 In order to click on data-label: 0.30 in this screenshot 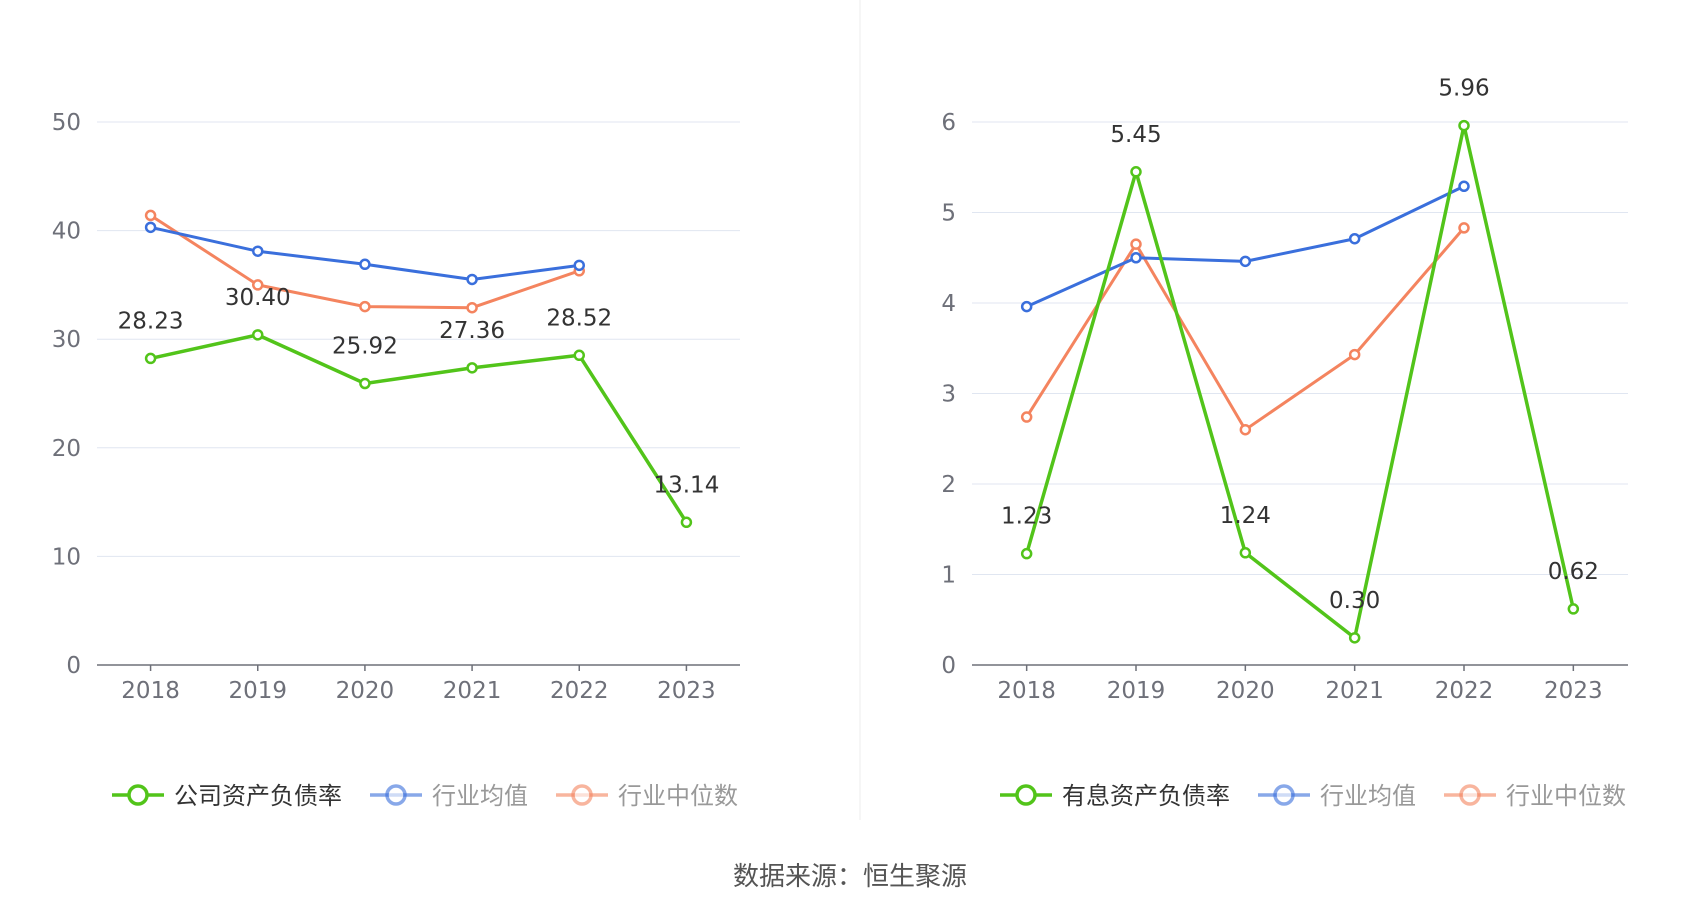, I will do `click(1354, 601)`.